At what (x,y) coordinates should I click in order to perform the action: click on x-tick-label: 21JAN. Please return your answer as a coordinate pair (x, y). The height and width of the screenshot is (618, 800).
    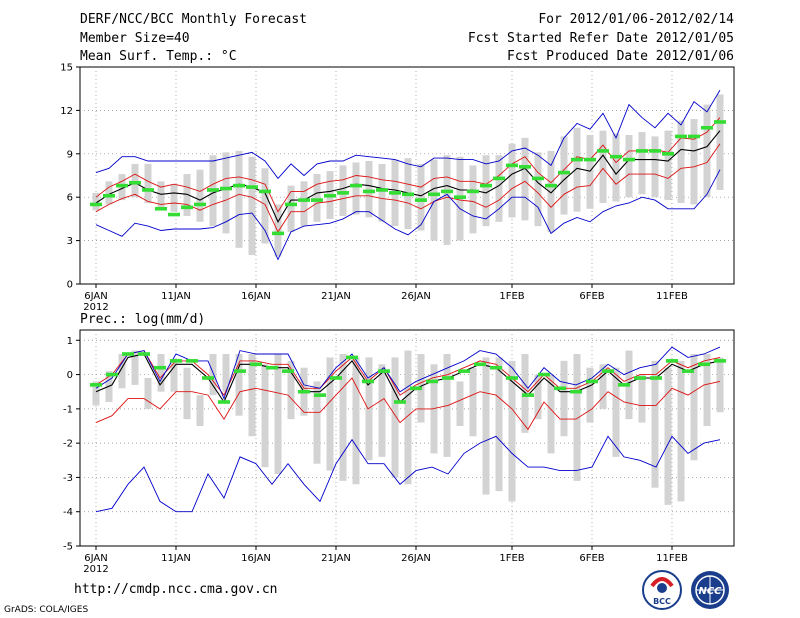
    Looking at the image, I should click on (336, 296).